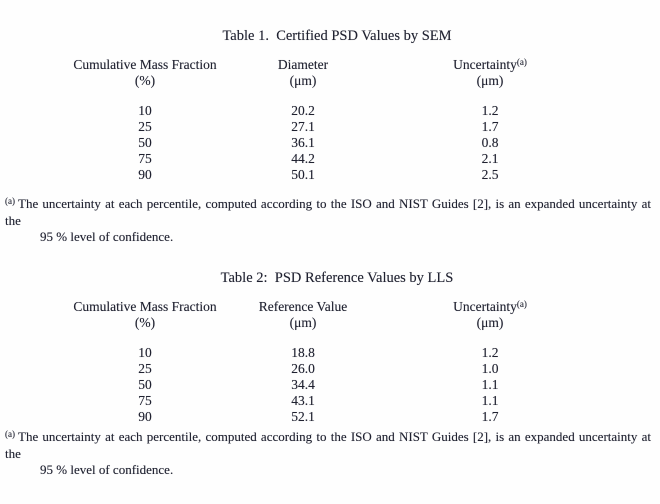 The width and height of the screenshot is (660, 504). I want to click on cell-uncertainty: 1.0, so click(490, 368).